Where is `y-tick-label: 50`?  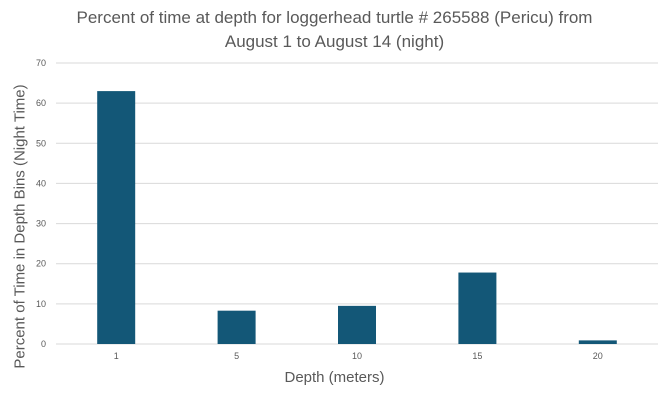 y-tick-label: 50 is located at coordinates (41, 143).